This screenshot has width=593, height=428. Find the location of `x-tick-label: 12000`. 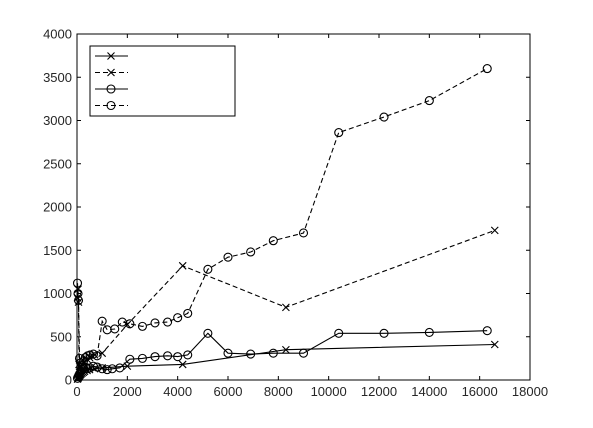

x-tick-label: 12000 is located at coordinates (379, 391).